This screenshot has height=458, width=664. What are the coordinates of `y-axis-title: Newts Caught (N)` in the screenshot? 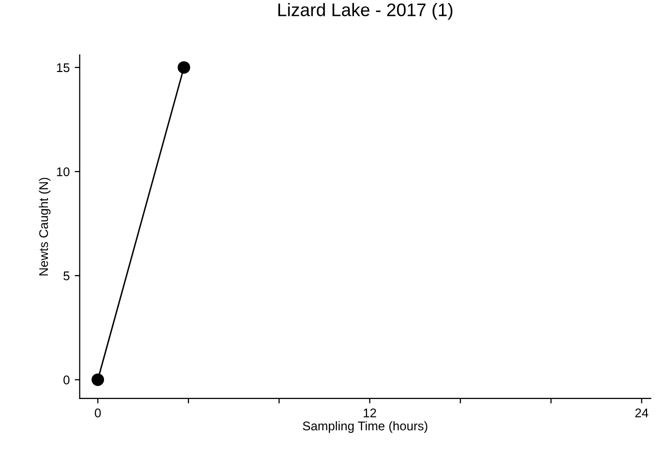 It's located at (44, 227).